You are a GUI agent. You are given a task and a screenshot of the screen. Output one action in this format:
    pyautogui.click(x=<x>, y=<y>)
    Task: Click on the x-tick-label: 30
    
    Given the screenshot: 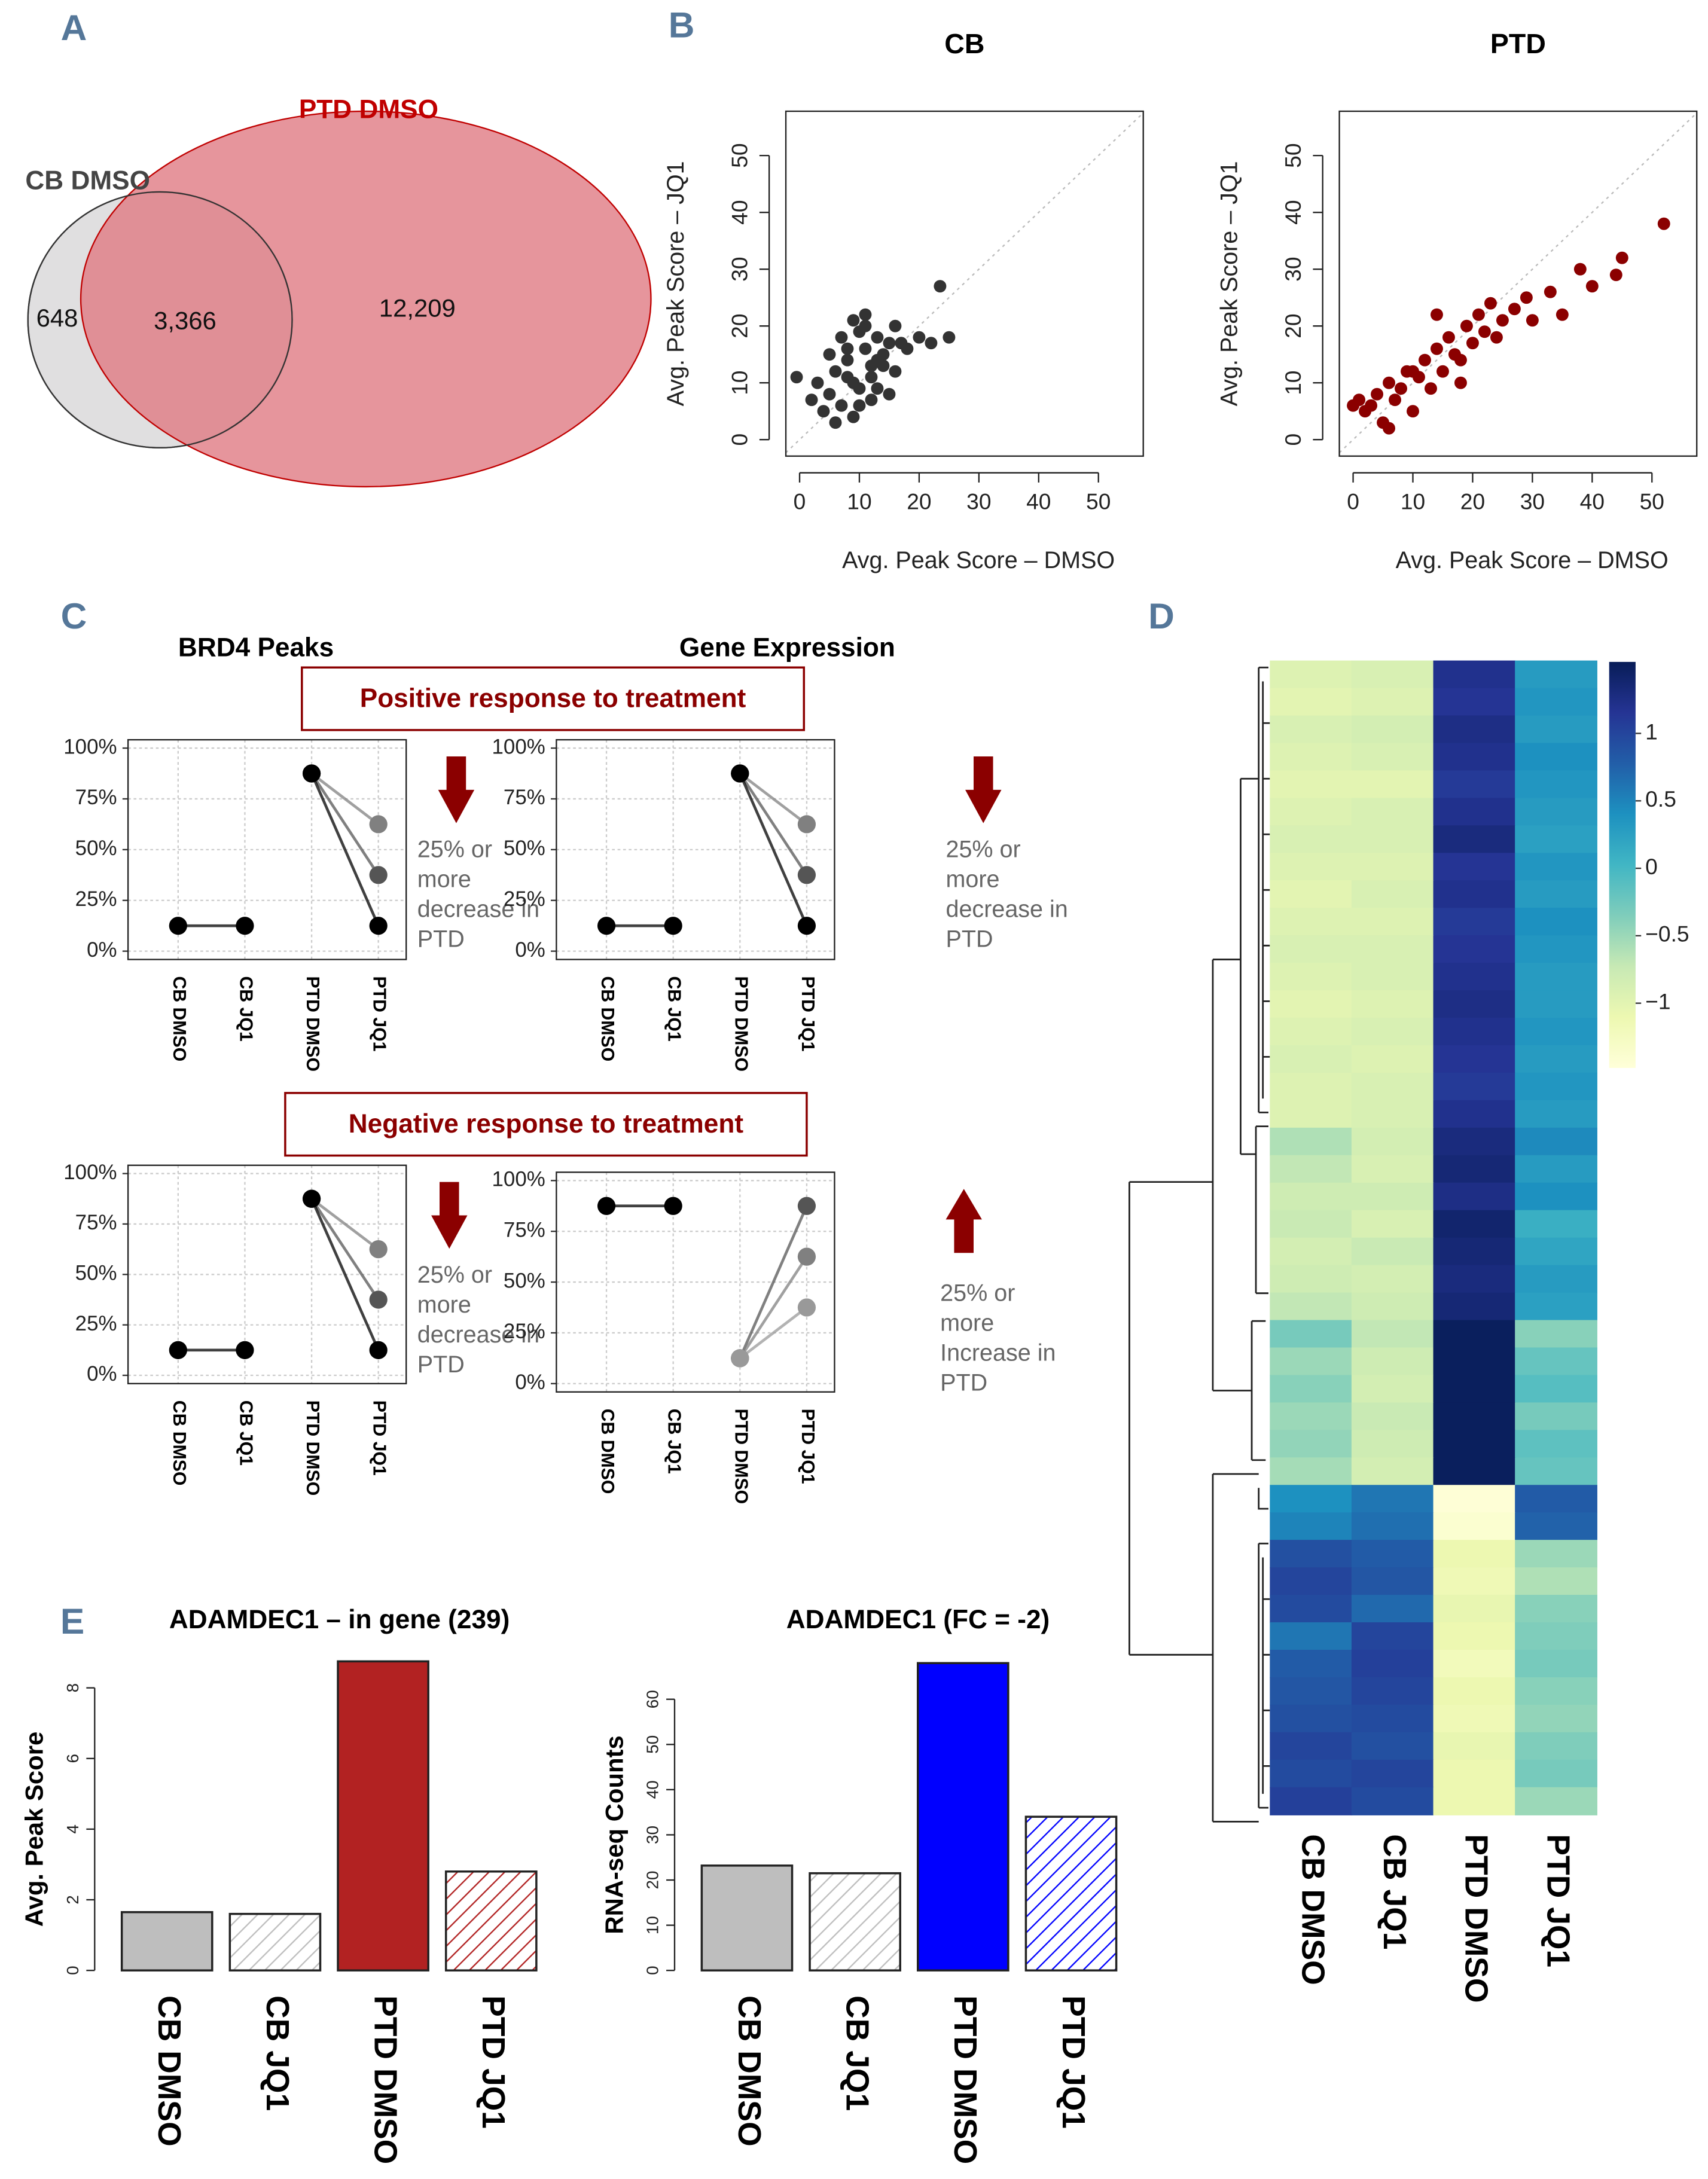 What is the action you would take?
    pyautogui.click(x=979, y=501)
    